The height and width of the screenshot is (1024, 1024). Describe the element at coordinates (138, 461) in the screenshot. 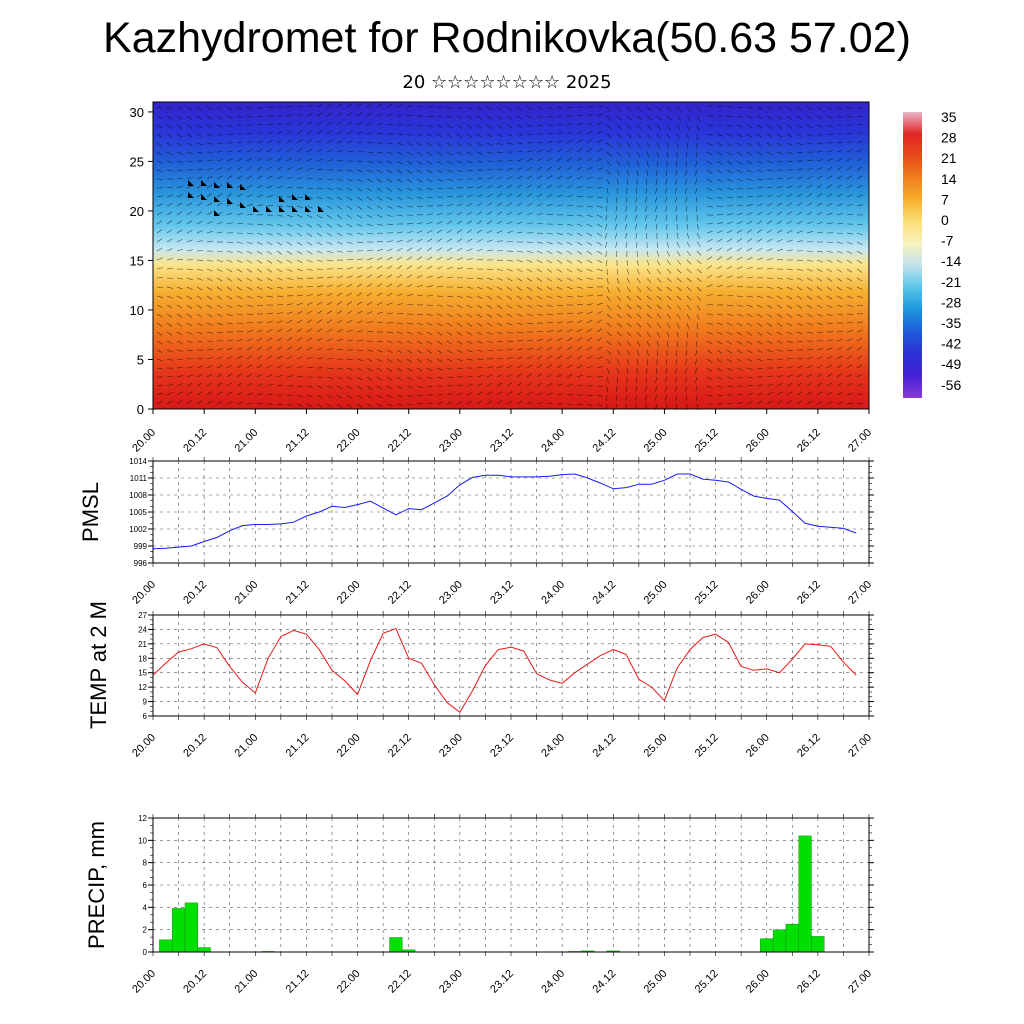

I see `y-tick-label: 1014` at that location.